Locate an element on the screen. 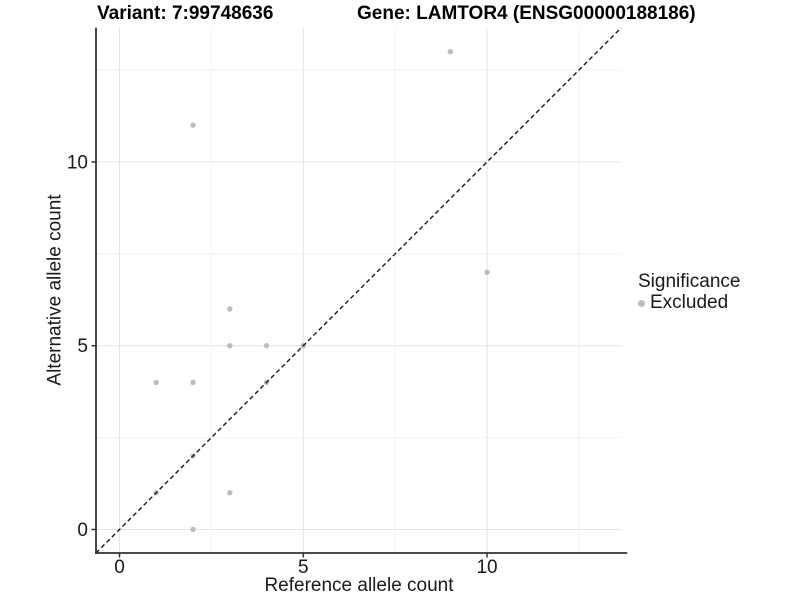 This screenshot has width=800, height=600. y-axis-tick-label: 5 is located at coordinates (82, 346).